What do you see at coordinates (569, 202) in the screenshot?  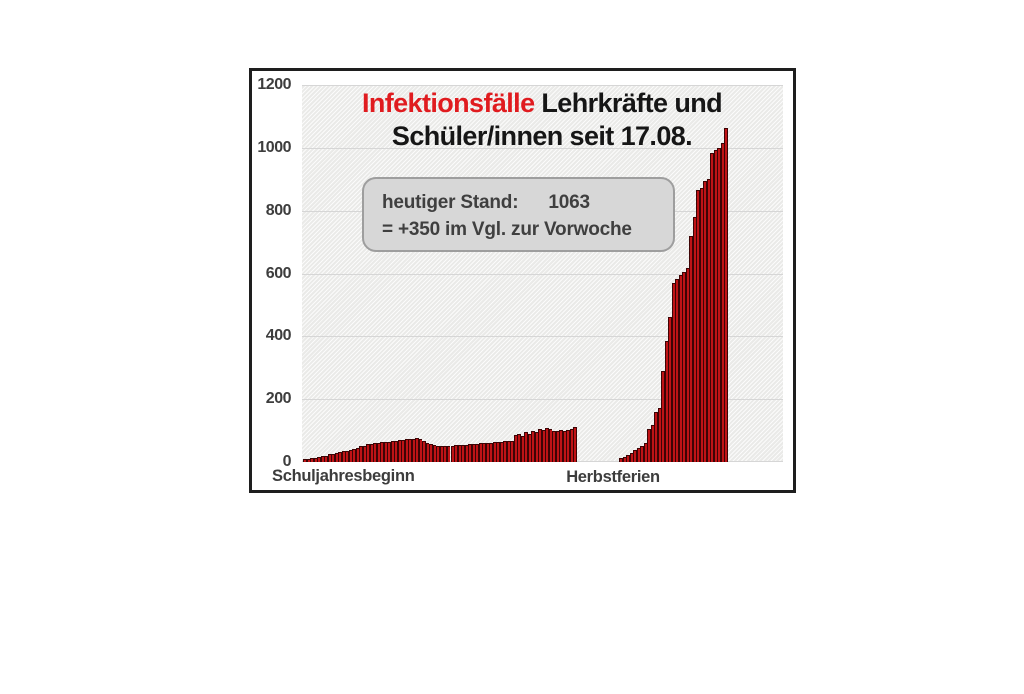 I see `annotation-line1-value: 1063` at bounding box center [569, 202].